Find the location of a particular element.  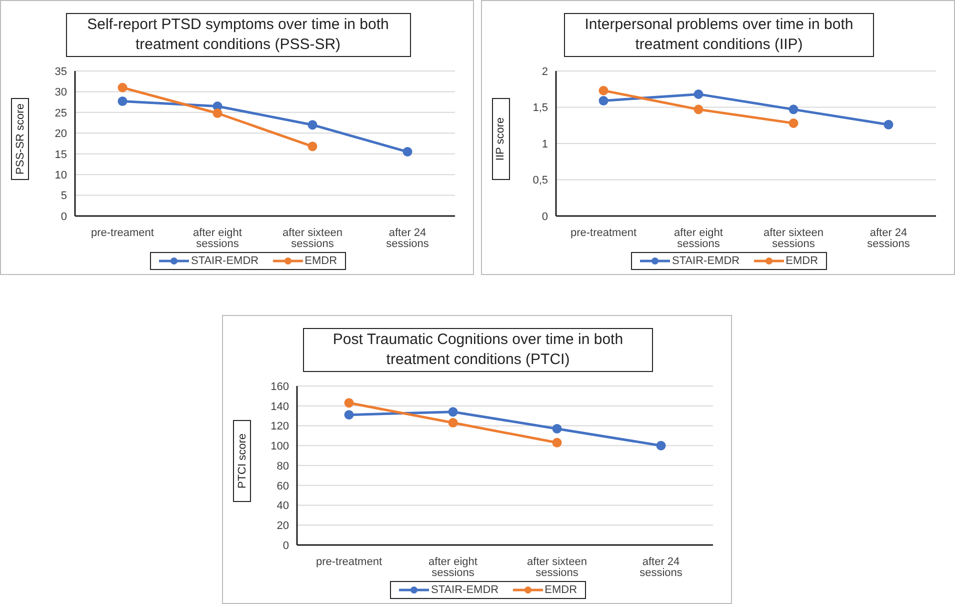

y-tick-label: 60 is located at coordinates (282, 486).